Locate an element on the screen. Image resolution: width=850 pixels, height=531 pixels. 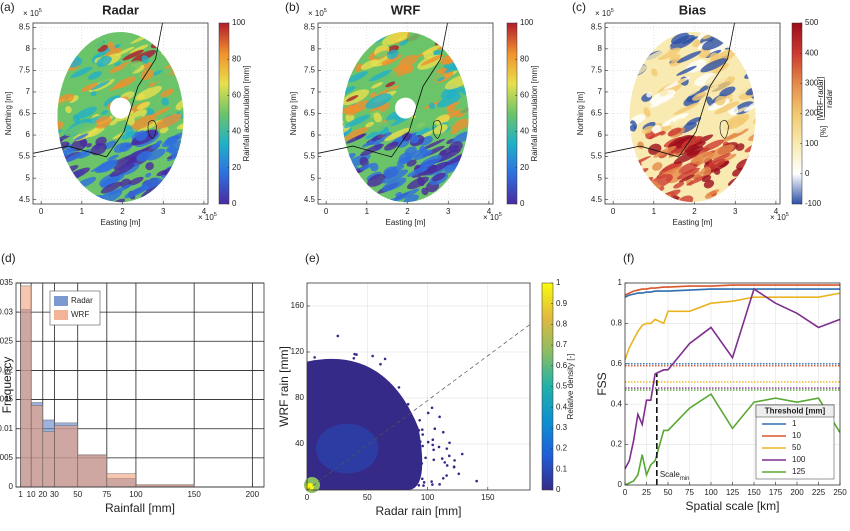
axis-multiplier: × 10⁵ is located at coordinates (207, 217).